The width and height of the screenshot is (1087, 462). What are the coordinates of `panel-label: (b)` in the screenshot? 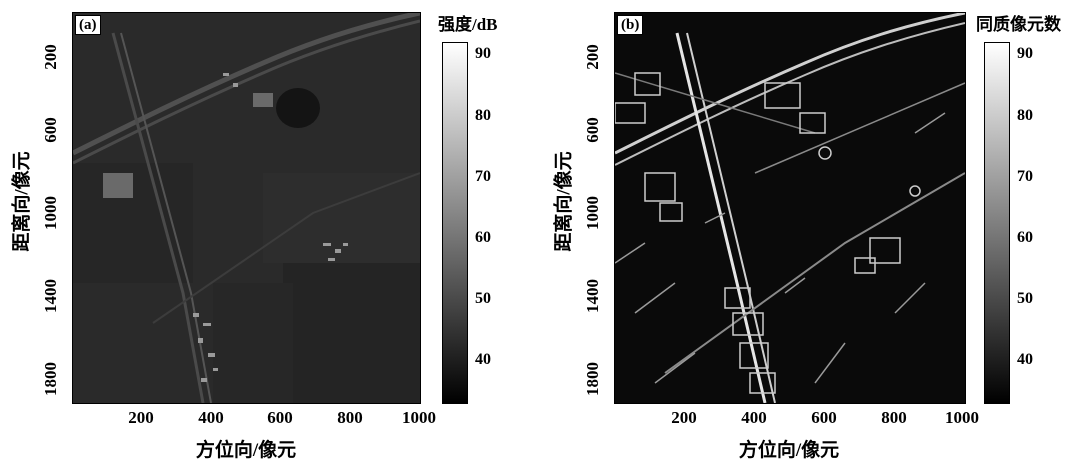 It's located at (630, 25).